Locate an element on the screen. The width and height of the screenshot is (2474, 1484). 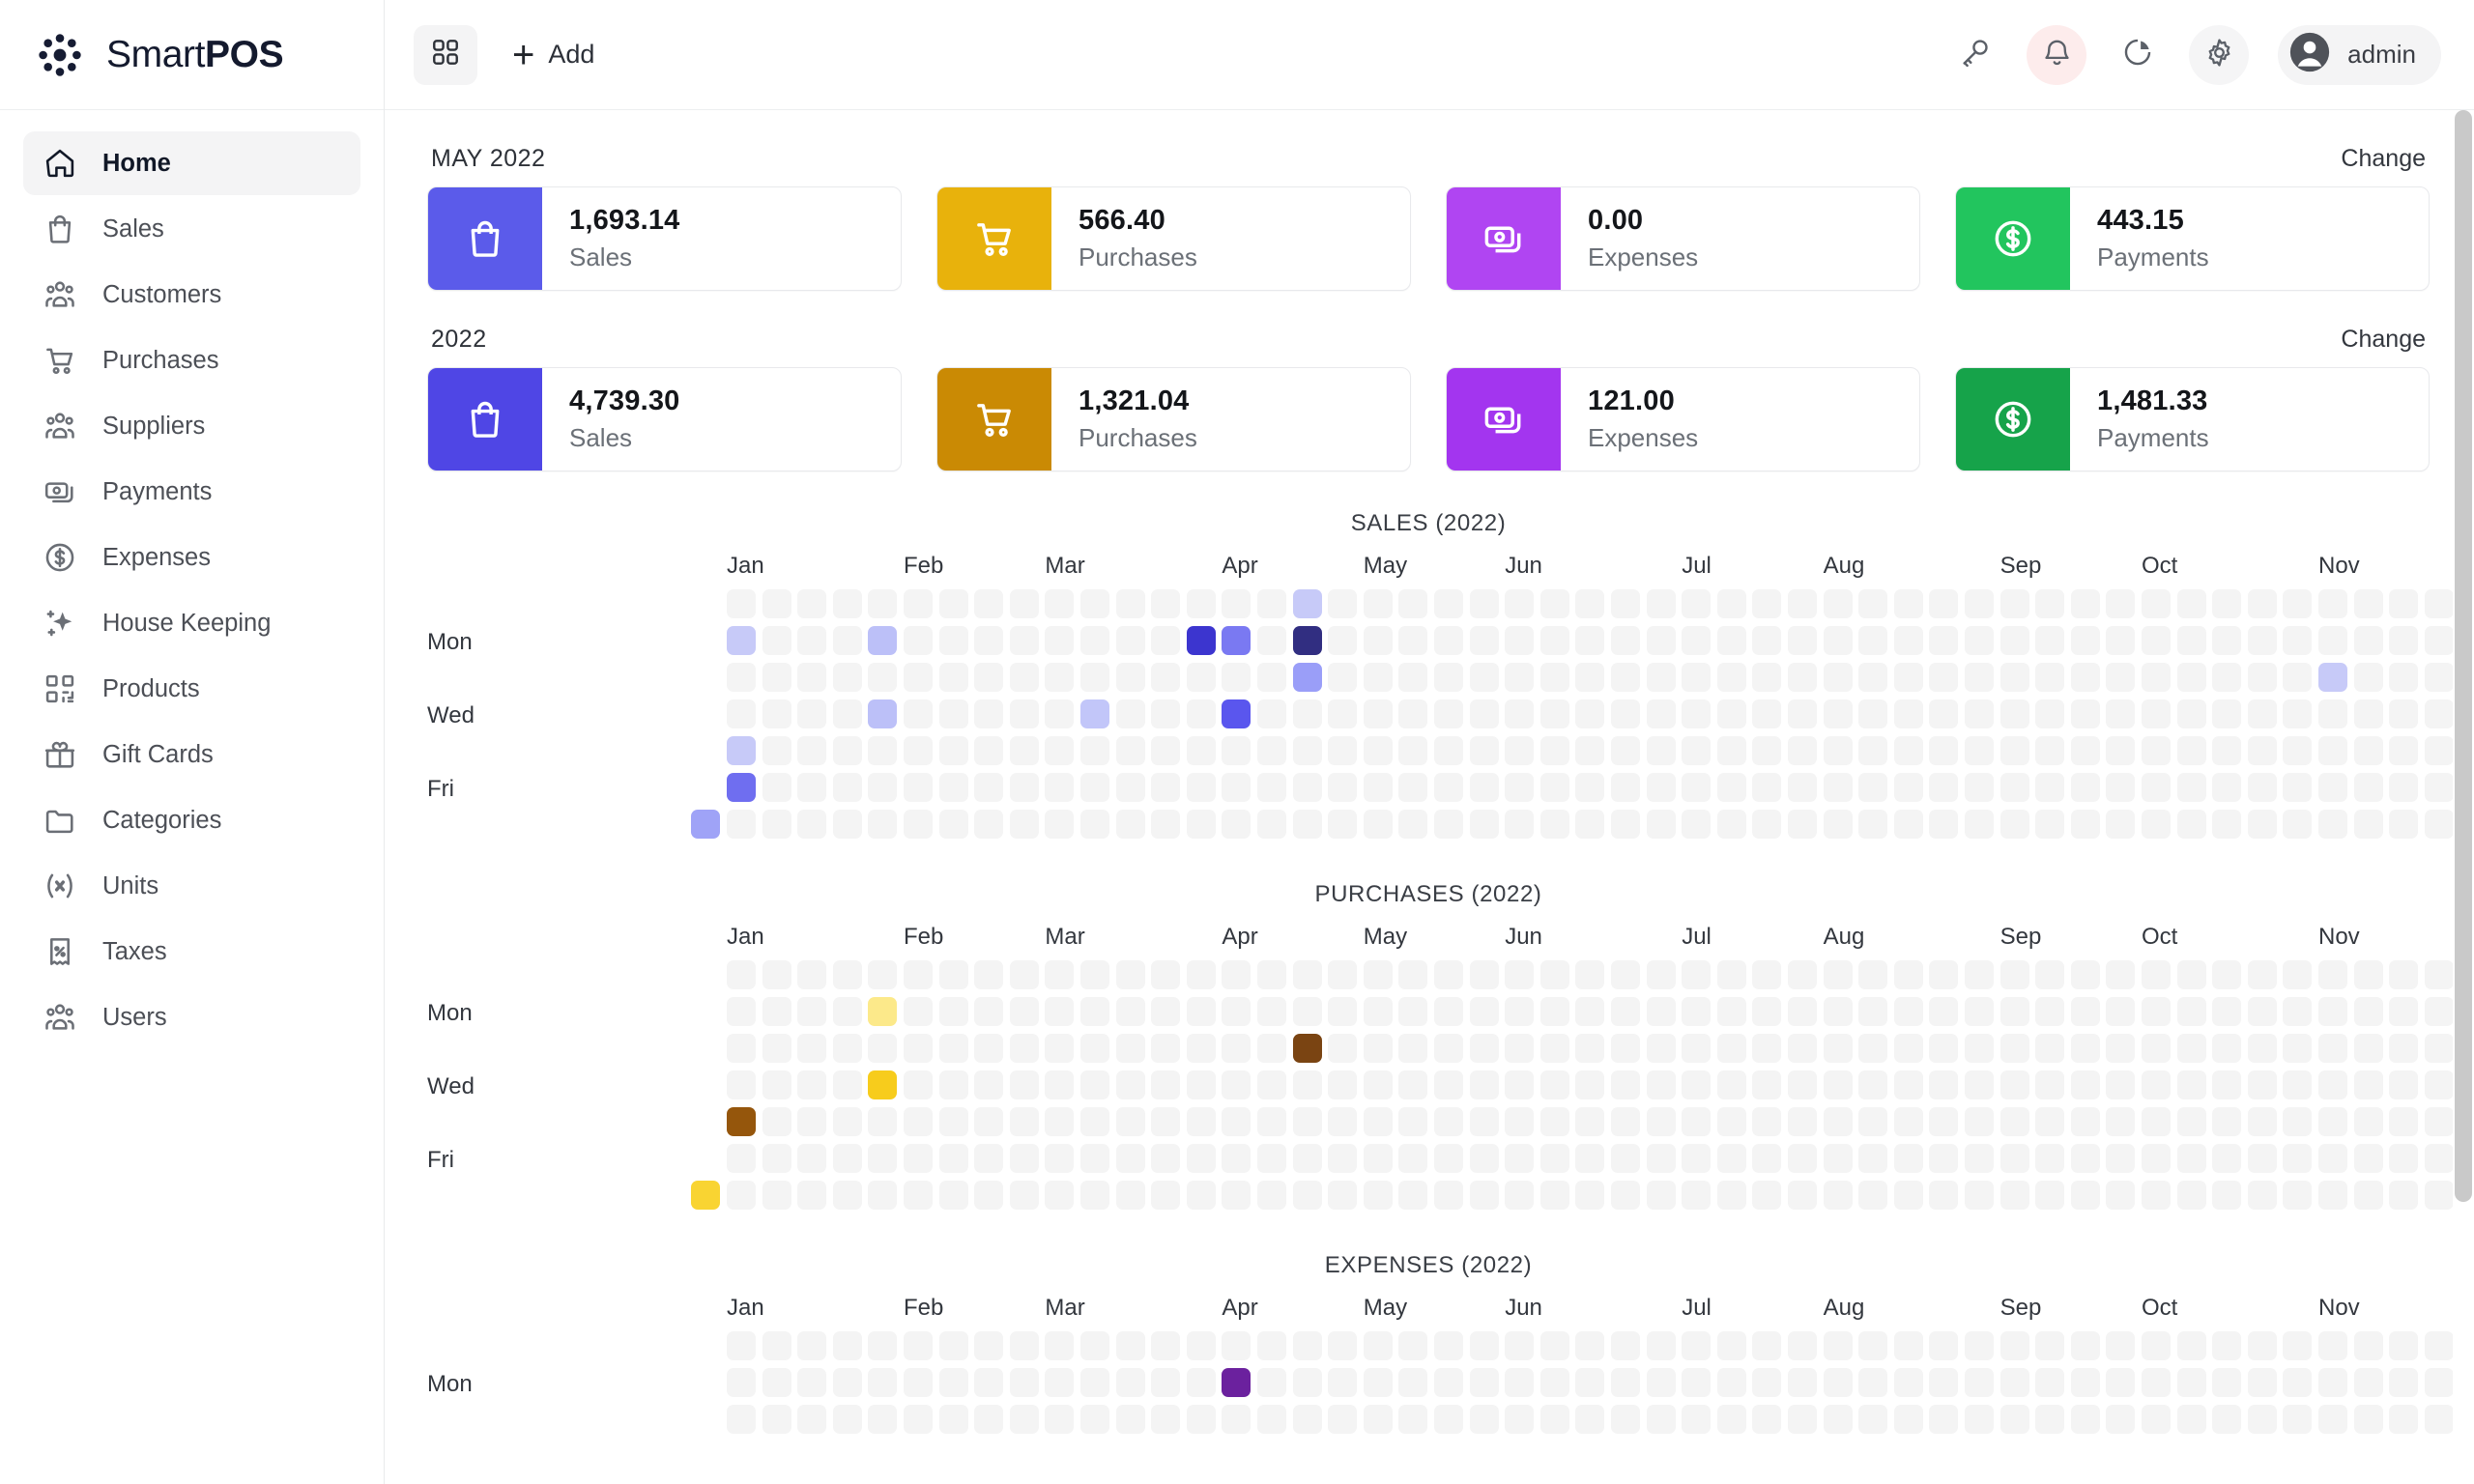
stat-card-expenses: 0.00 Expenses is located at coordinates (1683, 238).